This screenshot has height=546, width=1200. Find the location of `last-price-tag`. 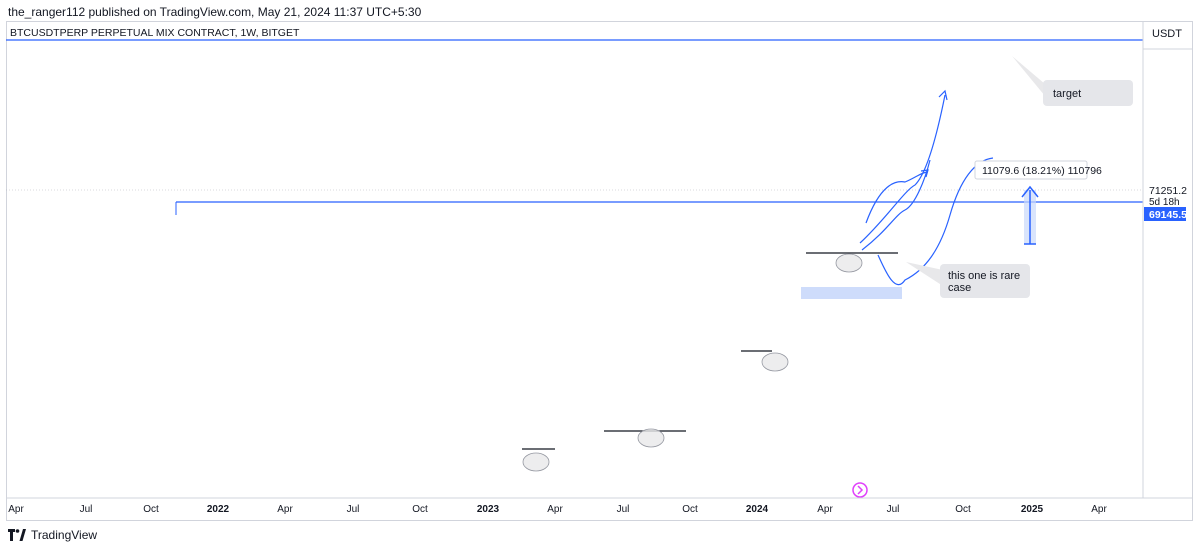

last-price-tag is located at coordinates (1165, 190).